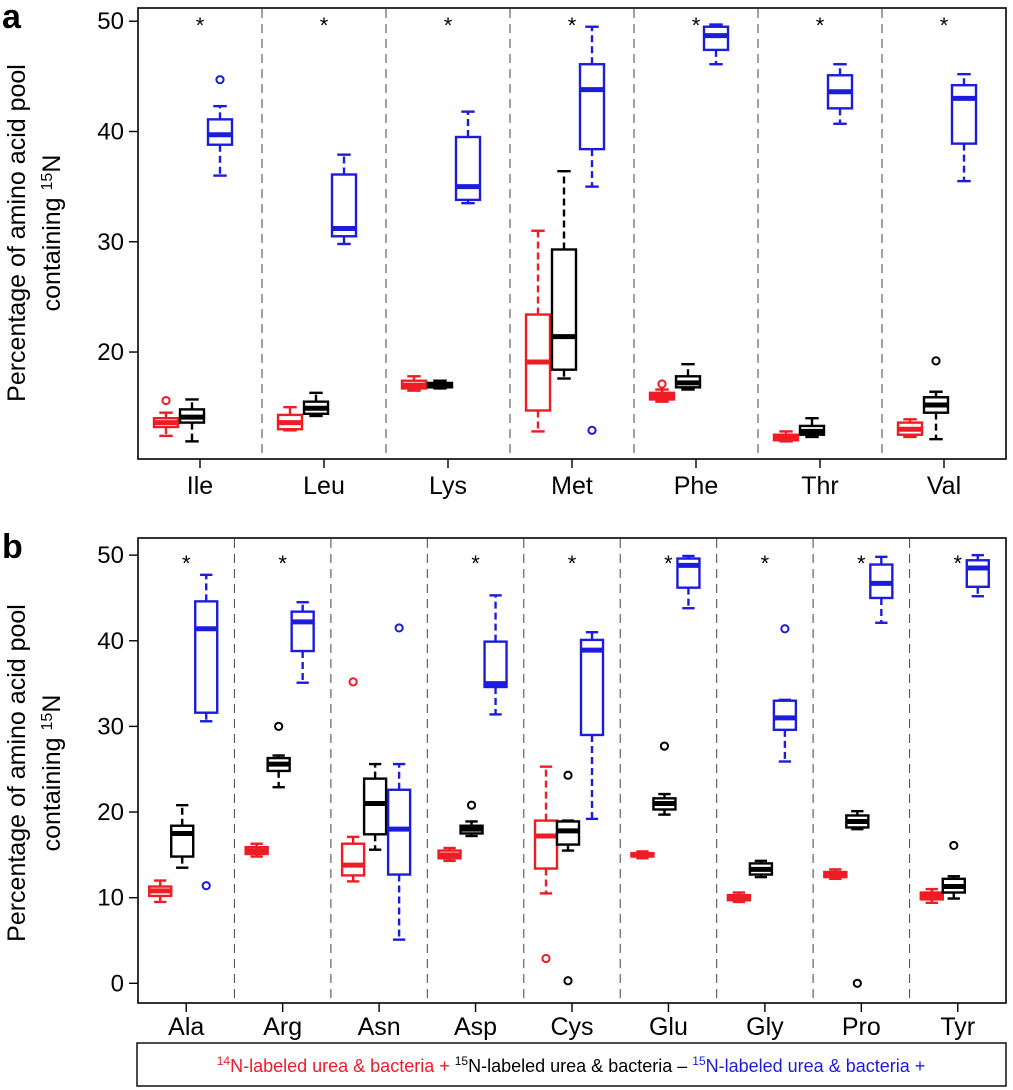  Describe the element at coordinates (861, 563) in the screenshot. I see `panel-b-star-pro: *` at that location.